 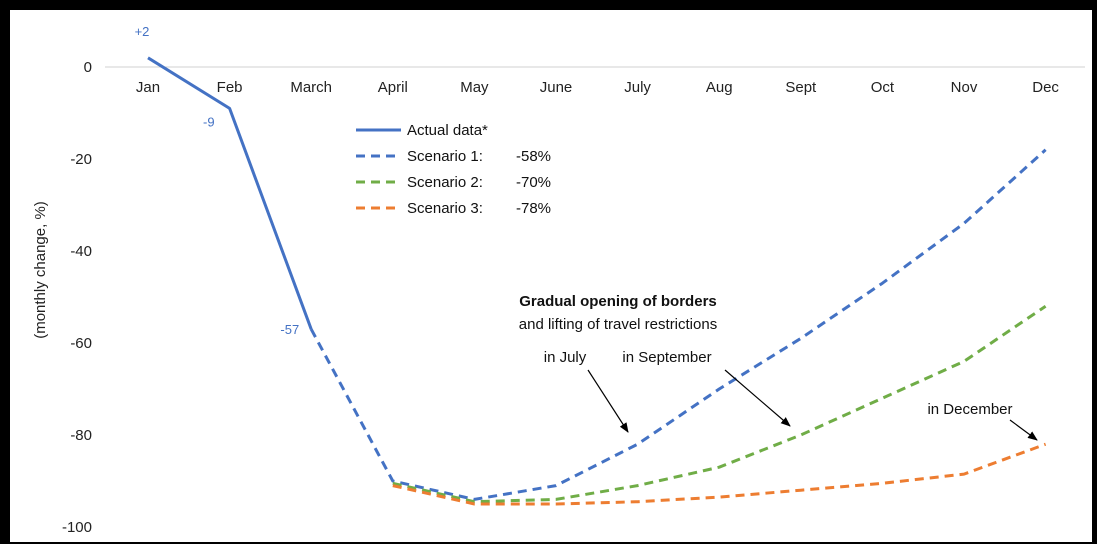 What do you see at coordinates (209, 121) in the screenshot?
I see `data-label: -9` at bounding box center [209, 121].